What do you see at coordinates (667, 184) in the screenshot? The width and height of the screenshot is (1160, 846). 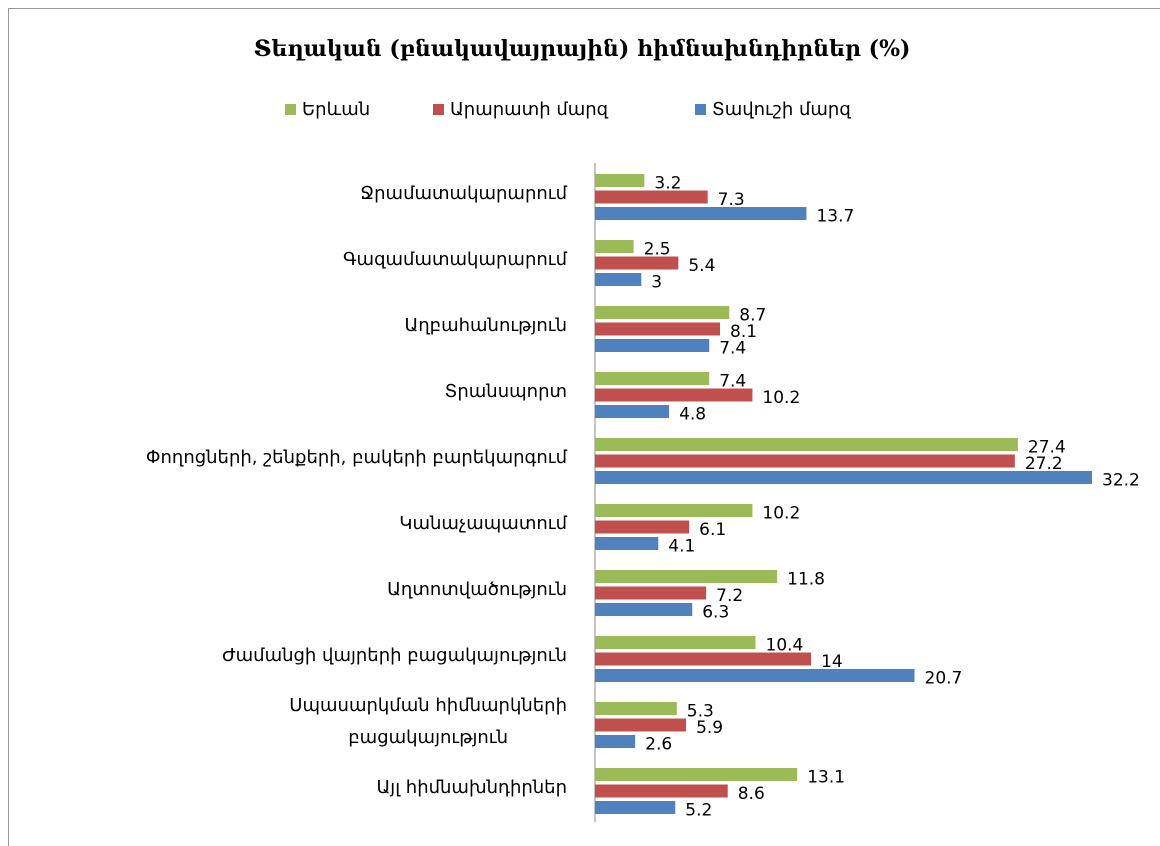 I see `value-label: 3.2` at bounding box center [667, 184].